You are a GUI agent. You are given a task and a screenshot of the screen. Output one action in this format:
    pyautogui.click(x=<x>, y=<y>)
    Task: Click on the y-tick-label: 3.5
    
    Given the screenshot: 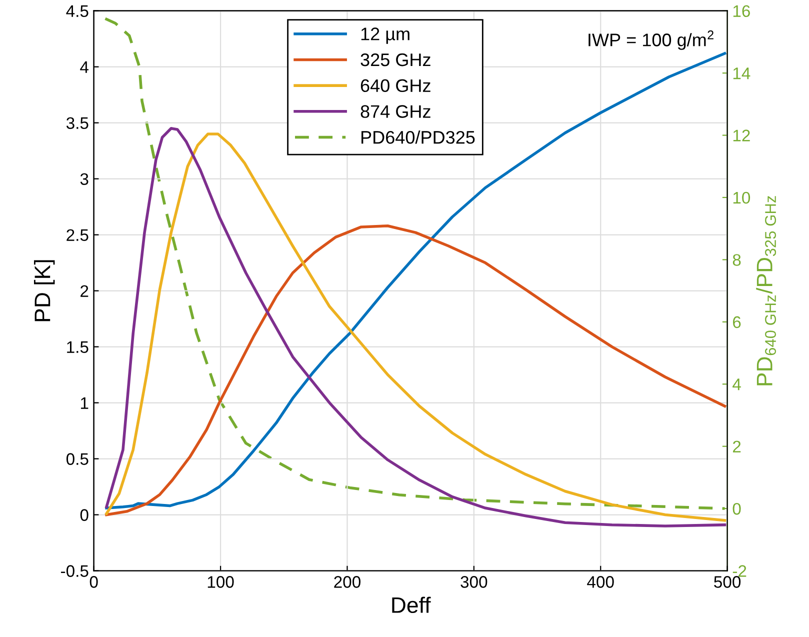 What is the action you would take?
    pyautogui.click(x=77, y=123)
    